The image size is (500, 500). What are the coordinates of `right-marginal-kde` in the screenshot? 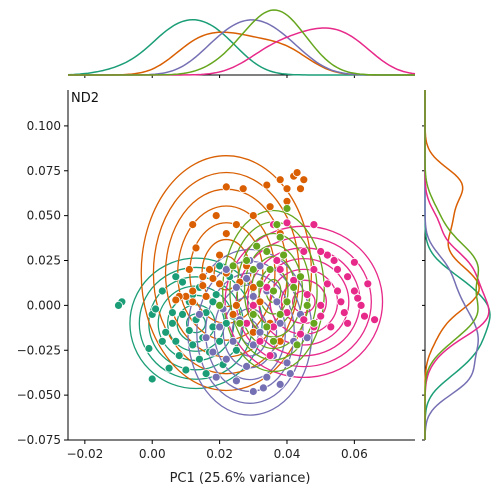 It's located at (456, 265).